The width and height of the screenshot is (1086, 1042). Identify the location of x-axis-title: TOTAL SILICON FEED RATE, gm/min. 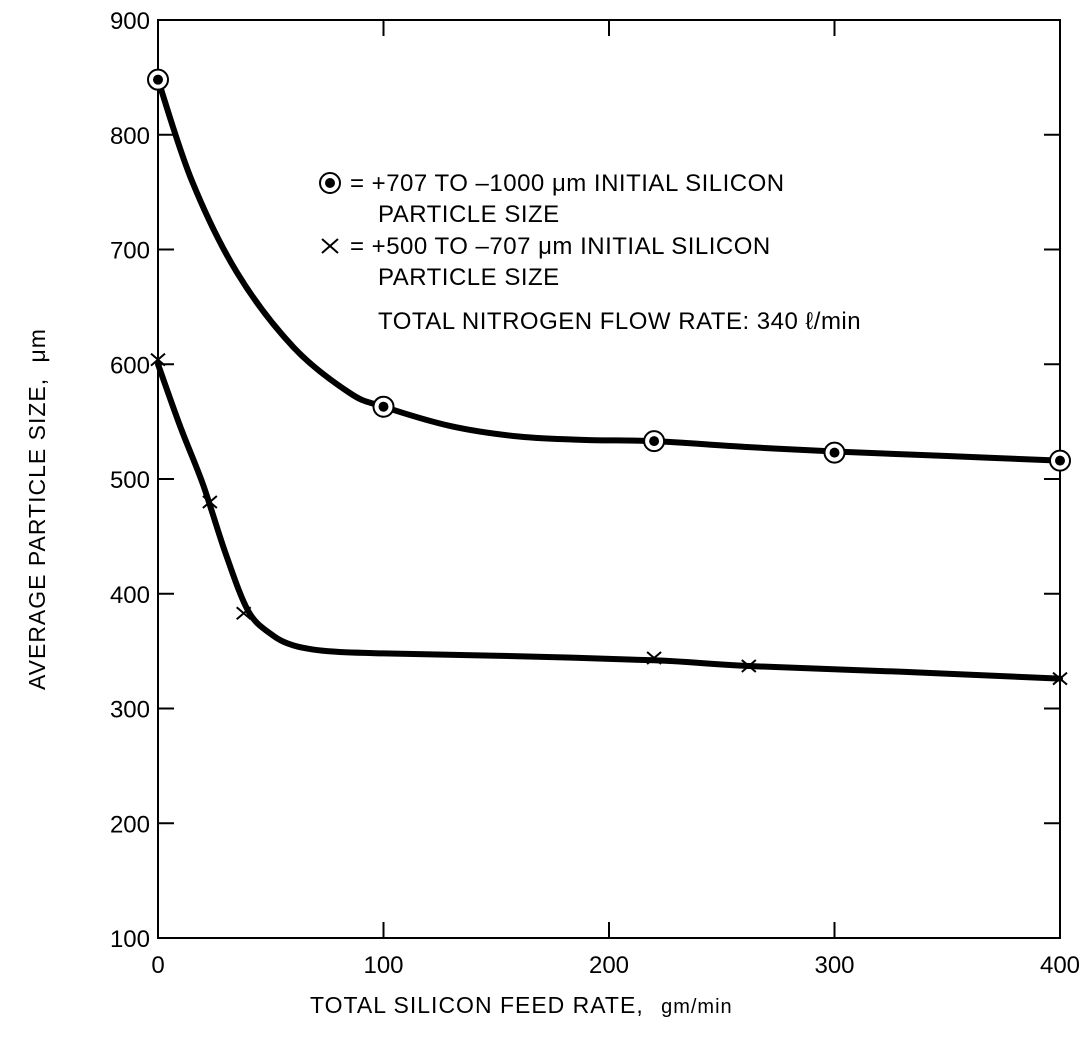
(521, 1005).